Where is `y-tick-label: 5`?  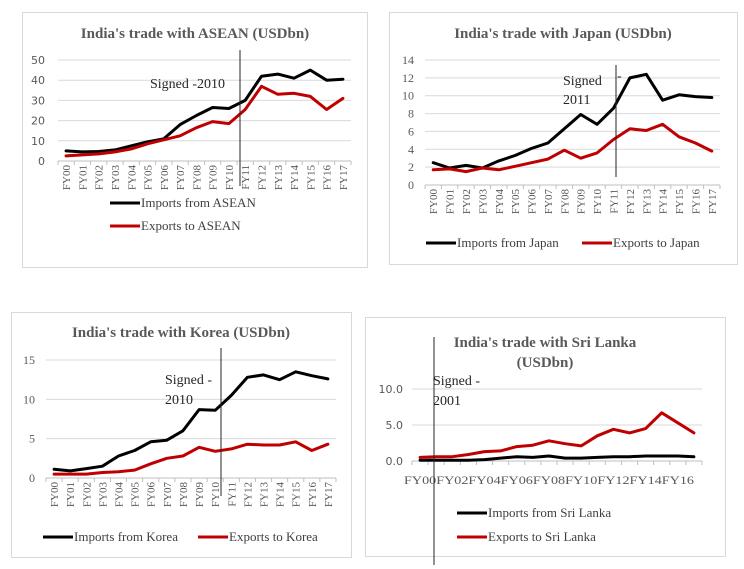 y-tick-label: 5 is located at coordinates (32, 439).